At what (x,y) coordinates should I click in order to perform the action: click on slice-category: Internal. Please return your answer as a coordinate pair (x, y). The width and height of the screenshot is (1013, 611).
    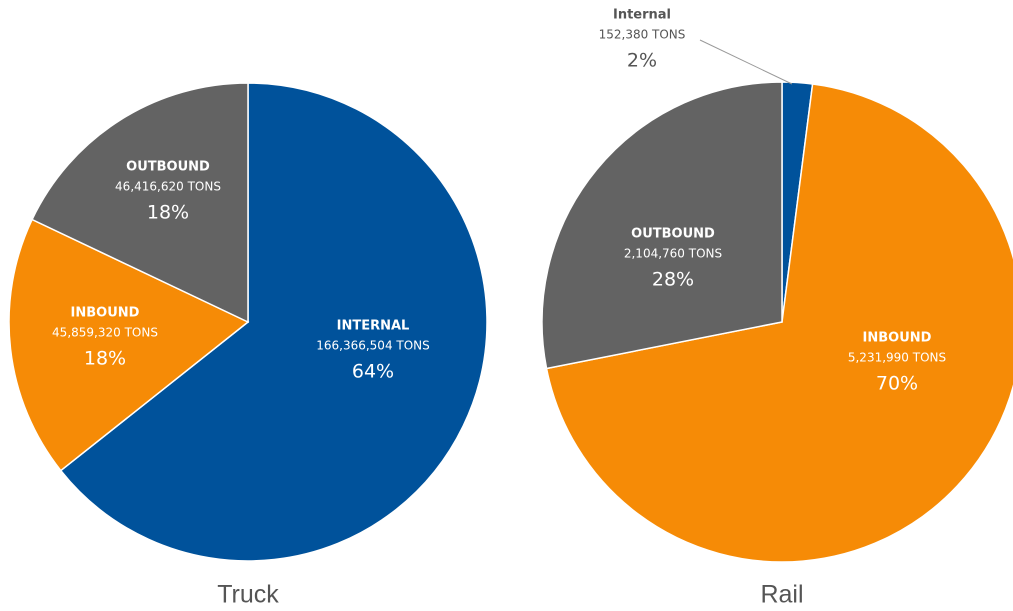
    Looking at the image, I should click on (642, 15).